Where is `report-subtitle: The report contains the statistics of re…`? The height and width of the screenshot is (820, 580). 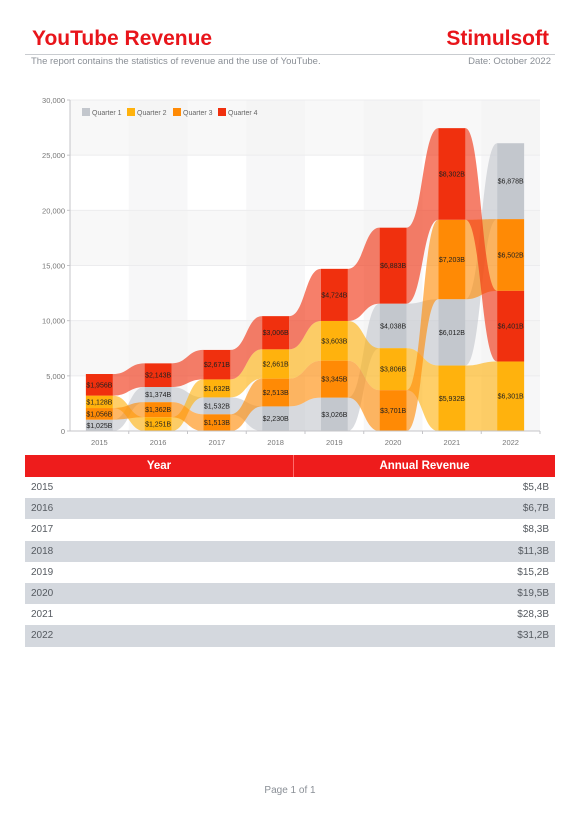 report-subtitle: The report contains the statistics of re… is located at coordinates (176, 61).